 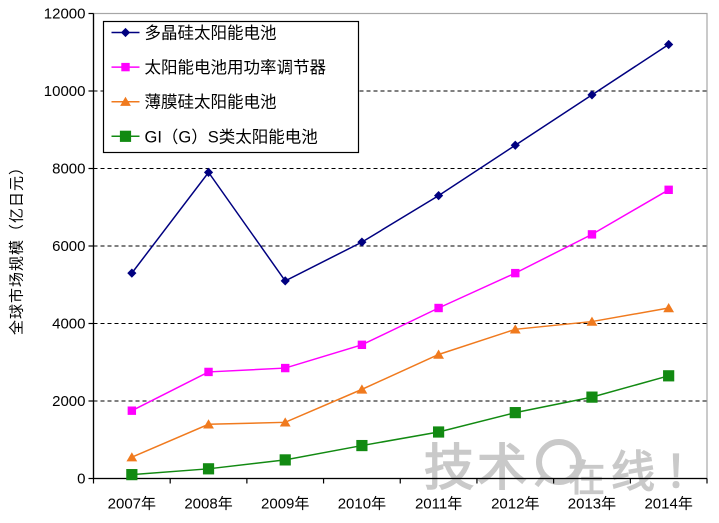 What do you see at coordinates (125, 32) in the screenshot?
I see `legend-marker-diamond` at bounding box center [125, 32].